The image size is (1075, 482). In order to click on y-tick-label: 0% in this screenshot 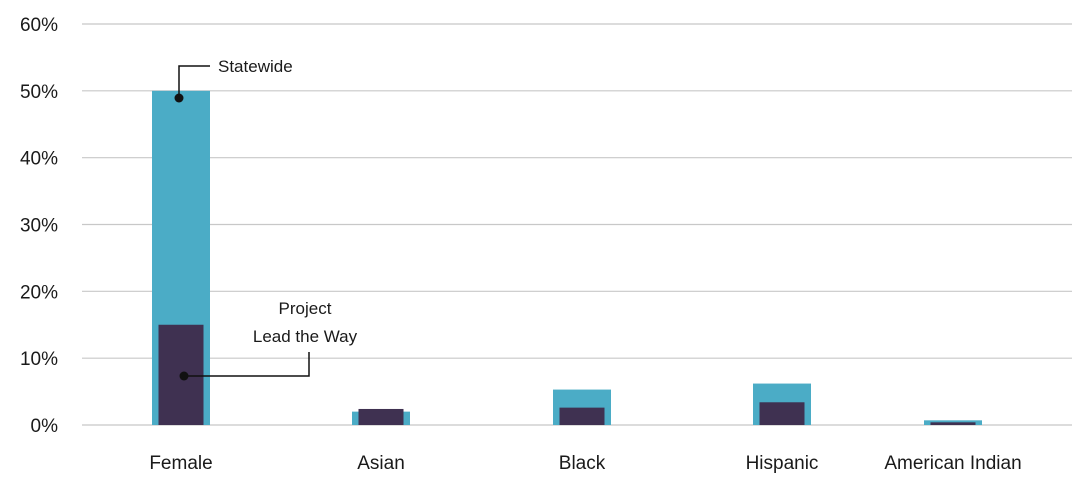, I will do `click(45, 426)`.